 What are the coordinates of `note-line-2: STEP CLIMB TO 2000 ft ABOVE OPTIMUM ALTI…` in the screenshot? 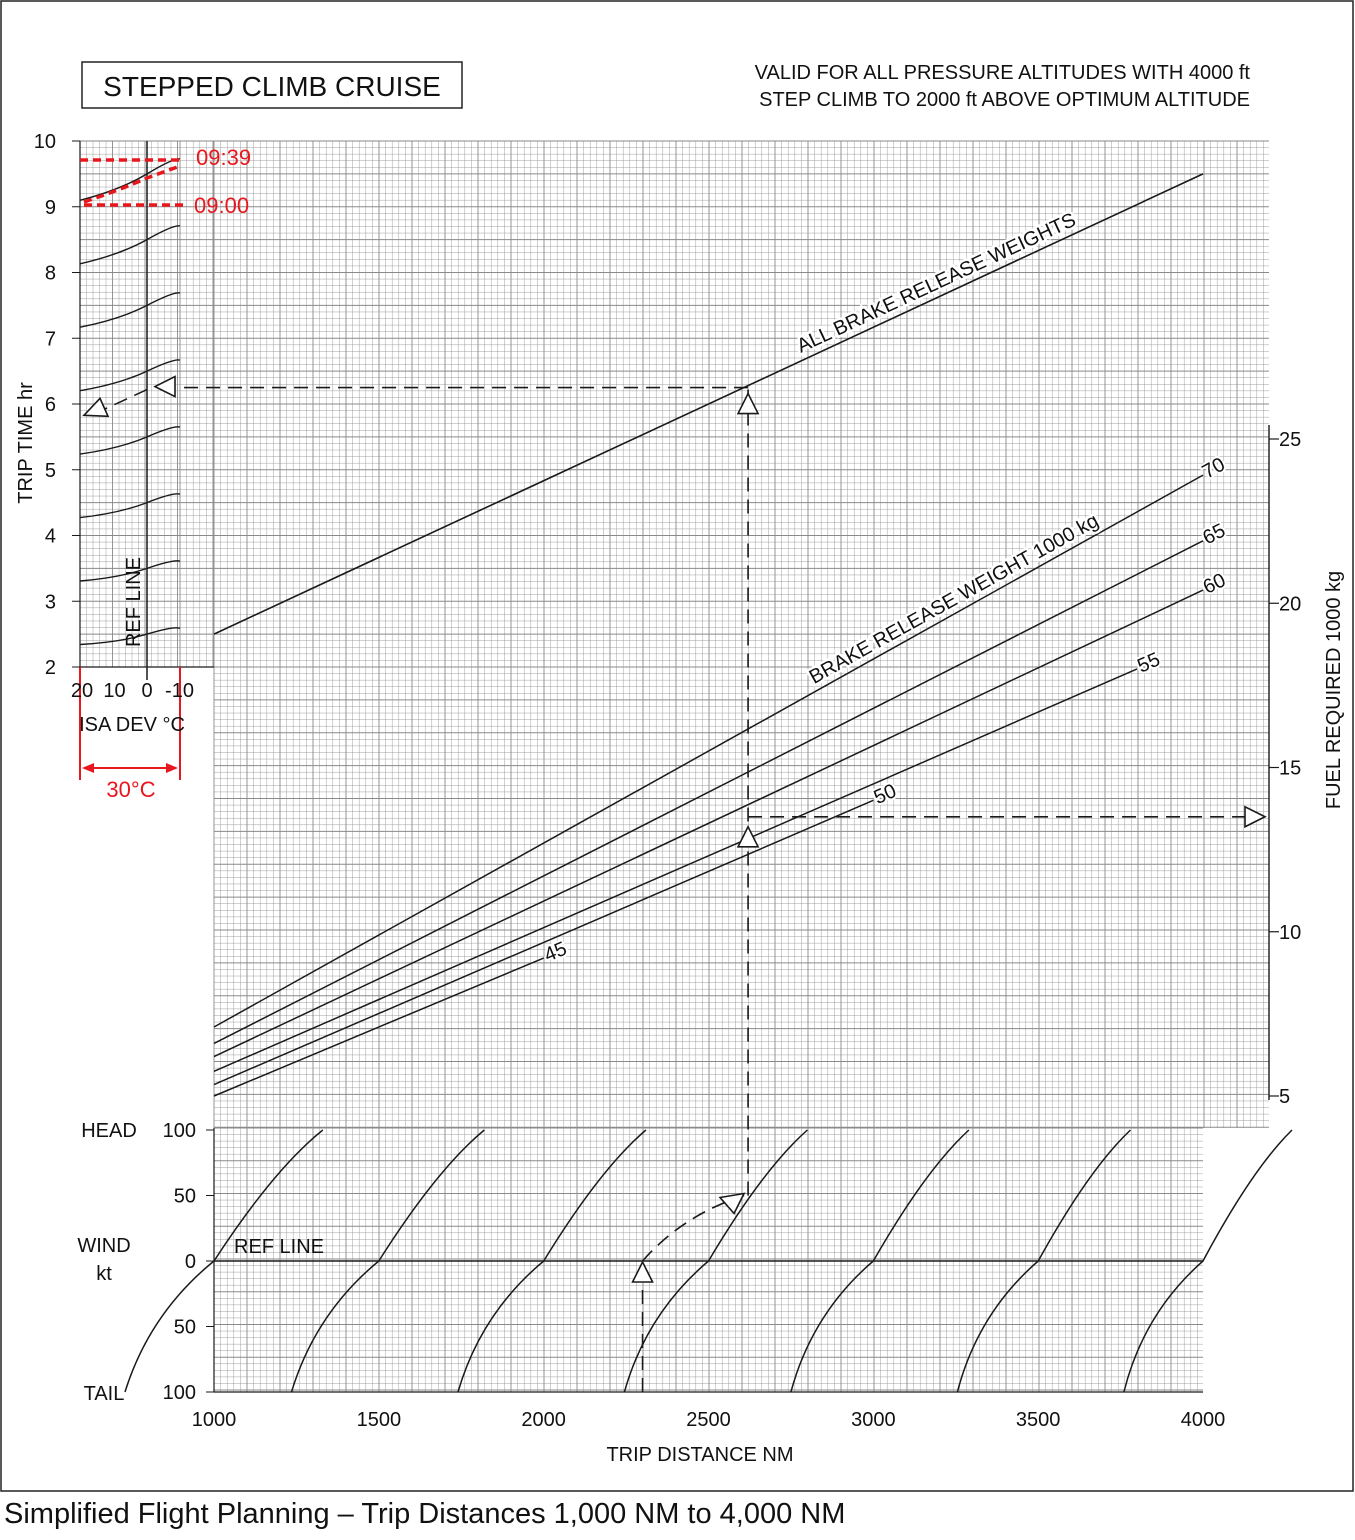 It's located at (1004, 100).